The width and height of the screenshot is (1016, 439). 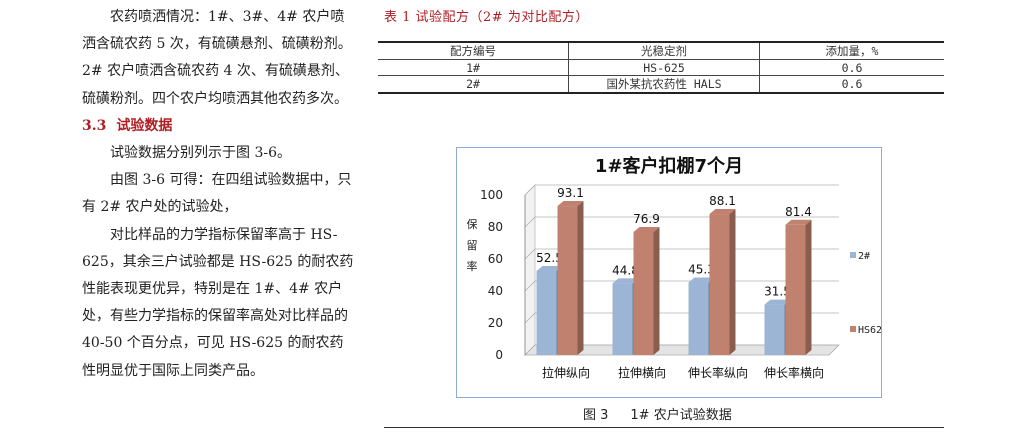 I want to click on data-label: 76.9, so click(x=646, y=219).